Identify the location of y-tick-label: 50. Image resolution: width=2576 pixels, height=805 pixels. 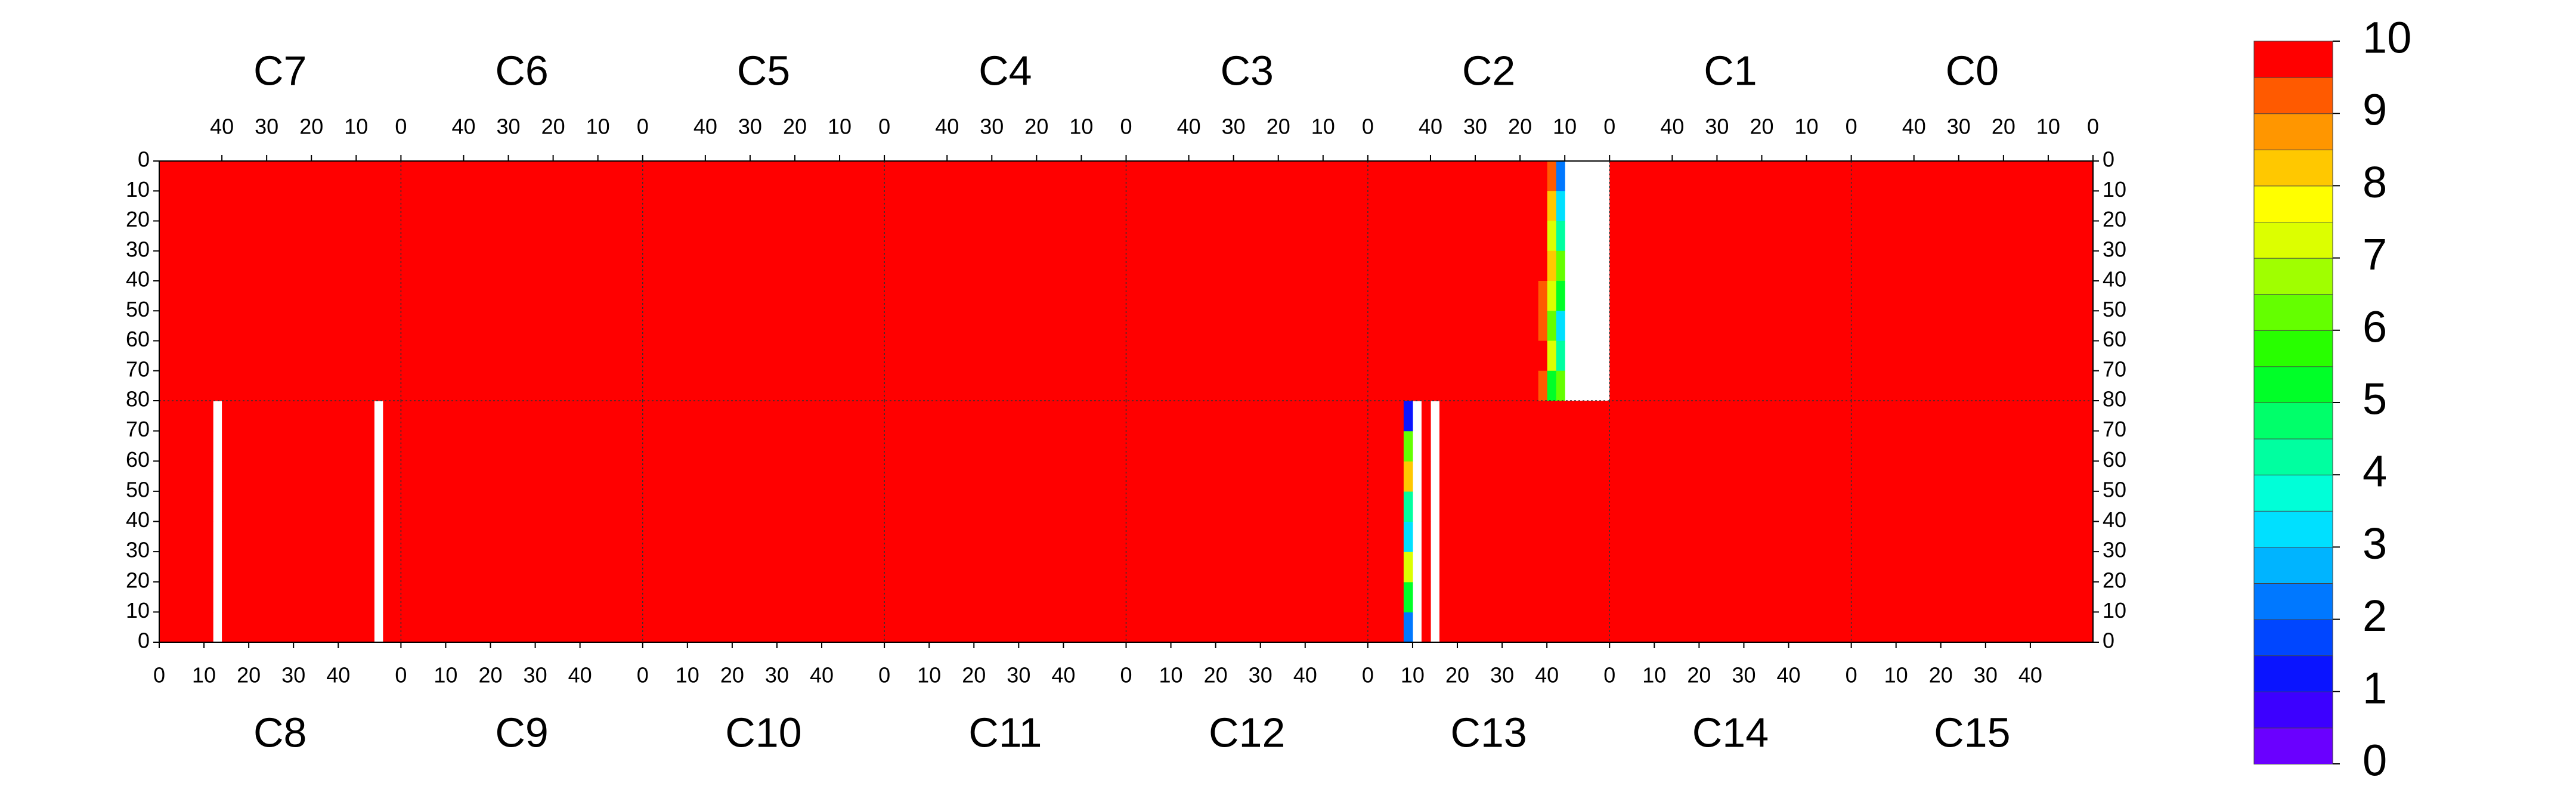
(138, 489).